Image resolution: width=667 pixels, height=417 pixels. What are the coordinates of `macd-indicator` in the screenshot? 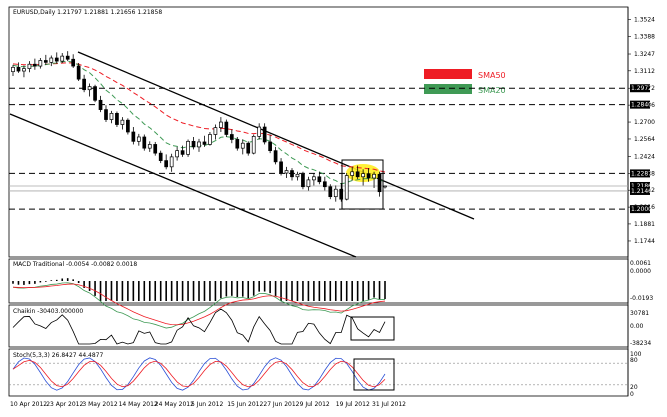 It's located at (199, 303).